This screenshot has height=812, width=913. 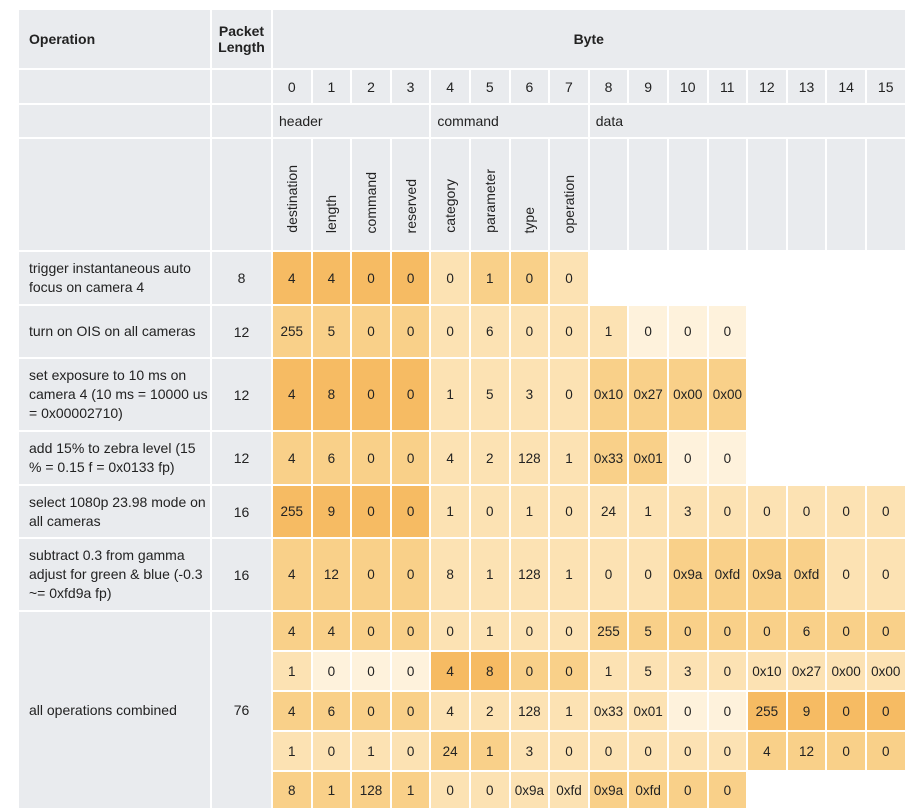 What do you see at coordinates (114, 194) in the screenshot?
I see `blank-cell` at bounding box center [114, 194].